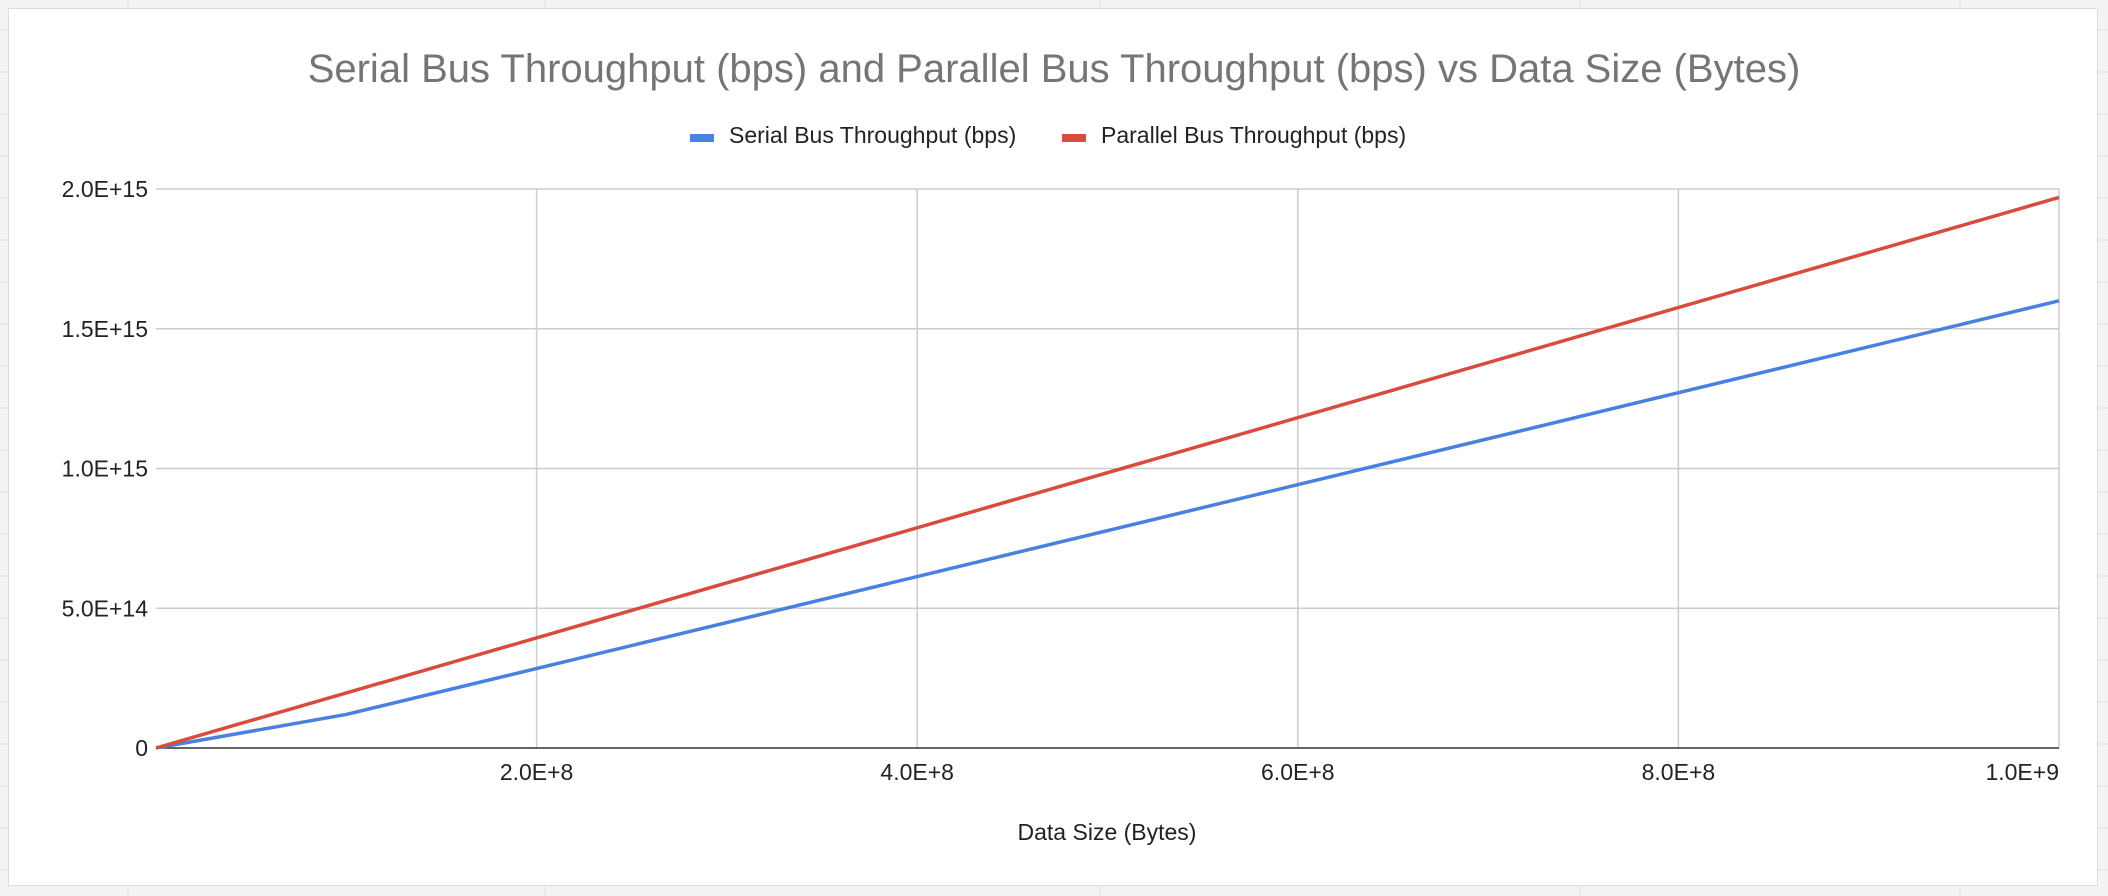  I want to click on y-tick-label: 0, so click(141, 748).